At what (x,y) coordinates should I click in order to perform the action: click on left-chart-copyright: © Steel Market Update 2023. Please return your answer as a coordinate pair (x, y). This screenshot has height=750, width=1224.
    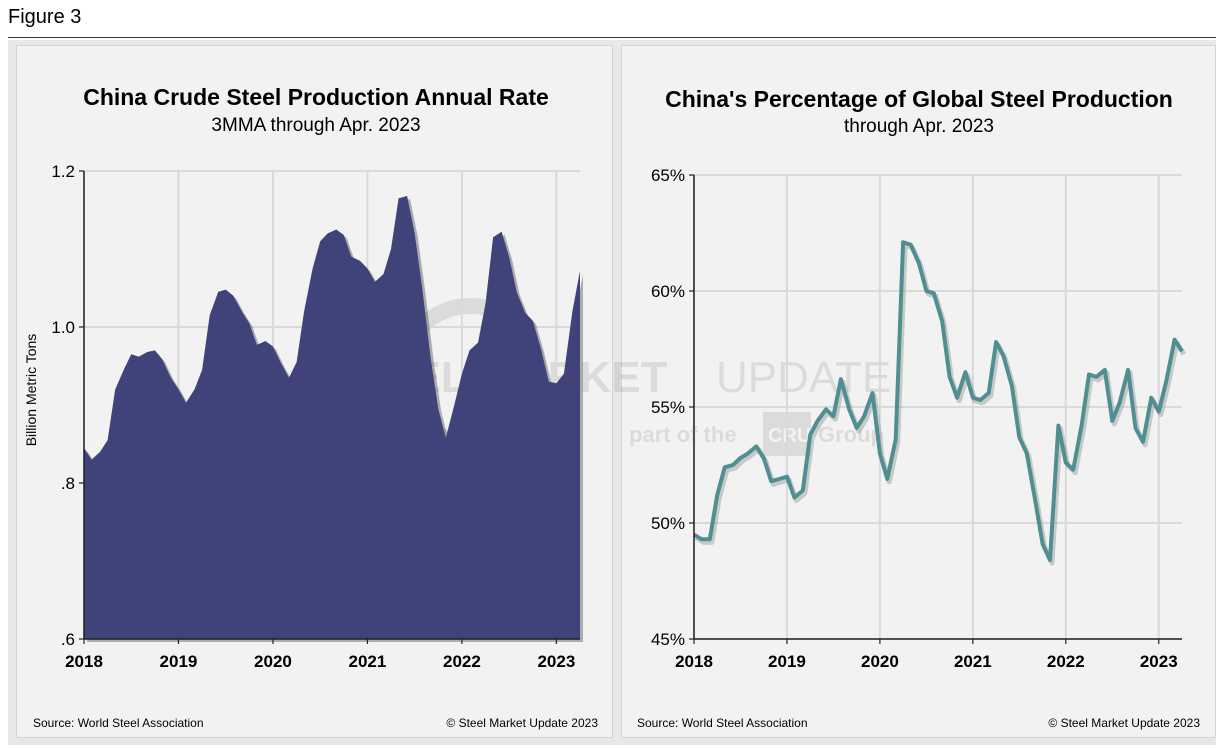
    Looking at the image, I should click on (522, 723).